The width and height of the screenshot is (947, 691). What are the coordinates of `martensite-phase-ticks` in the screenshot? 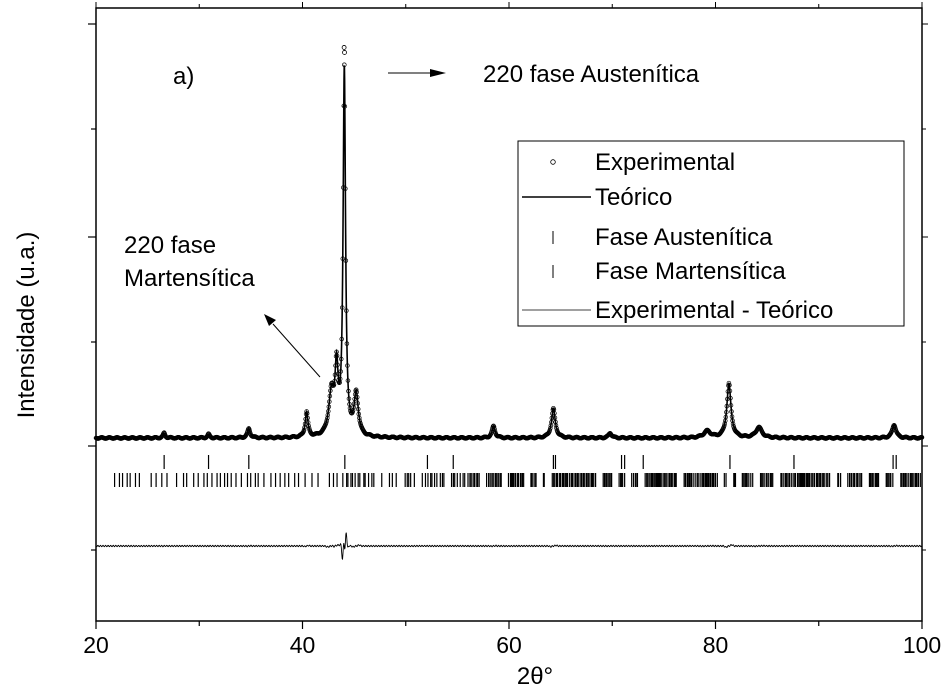 It's located at (517, 480).